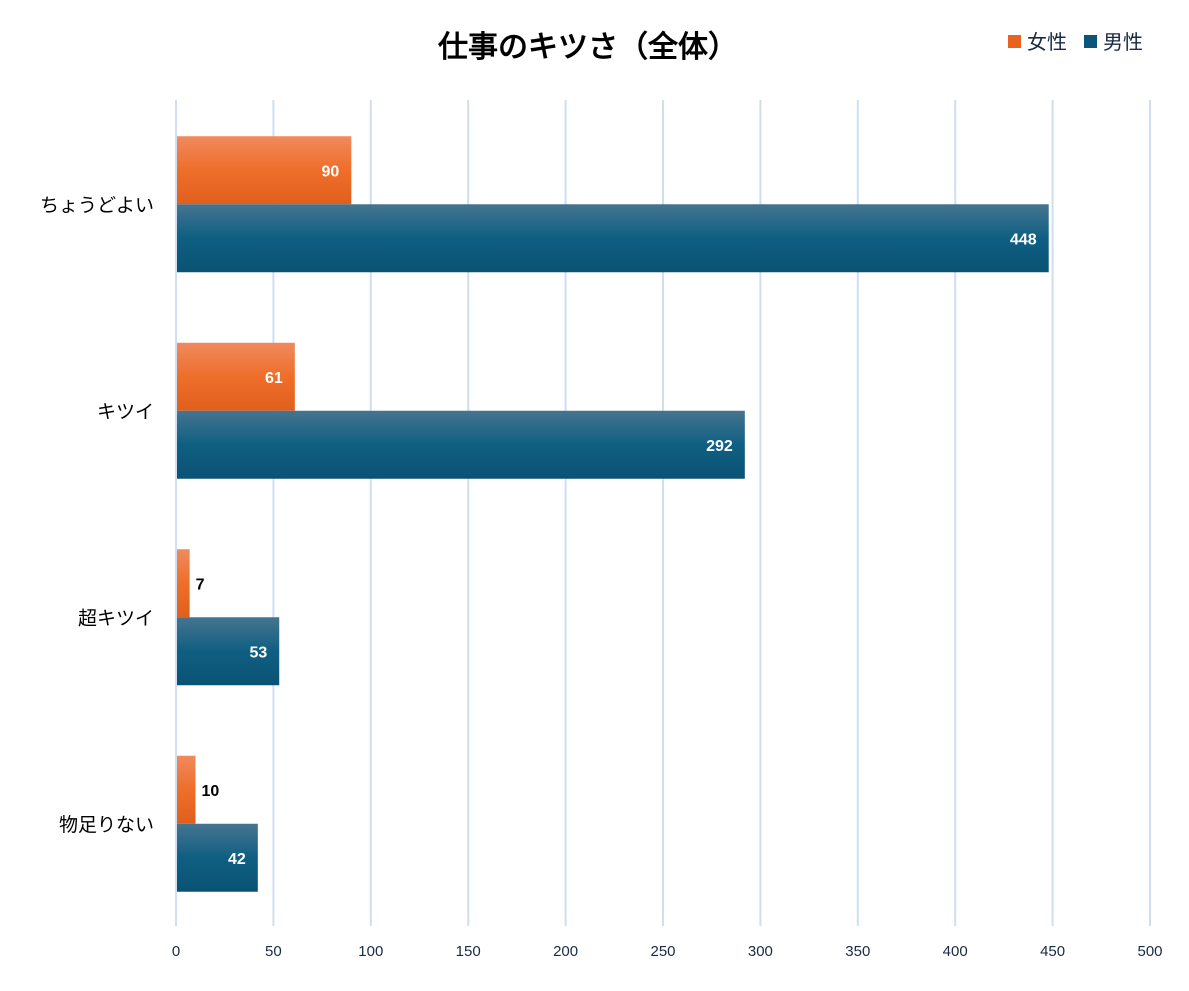 The image size is (1189, 991). I want to click on x-tick-label: 400, so click(955, 951).